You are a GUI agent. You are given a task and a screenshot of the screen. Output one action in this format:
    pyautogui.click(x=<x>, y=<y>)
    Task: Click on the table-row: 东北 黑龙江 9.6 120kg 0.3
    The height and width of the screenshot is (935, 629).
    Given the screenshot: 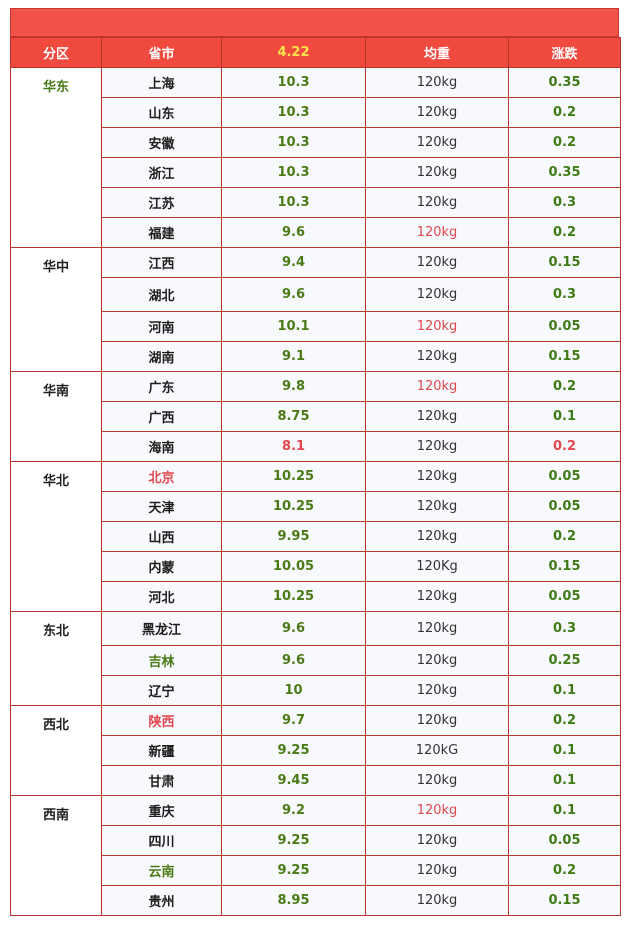 What is the action you would take?
    pyautogui.click(x=315, y=658)
    